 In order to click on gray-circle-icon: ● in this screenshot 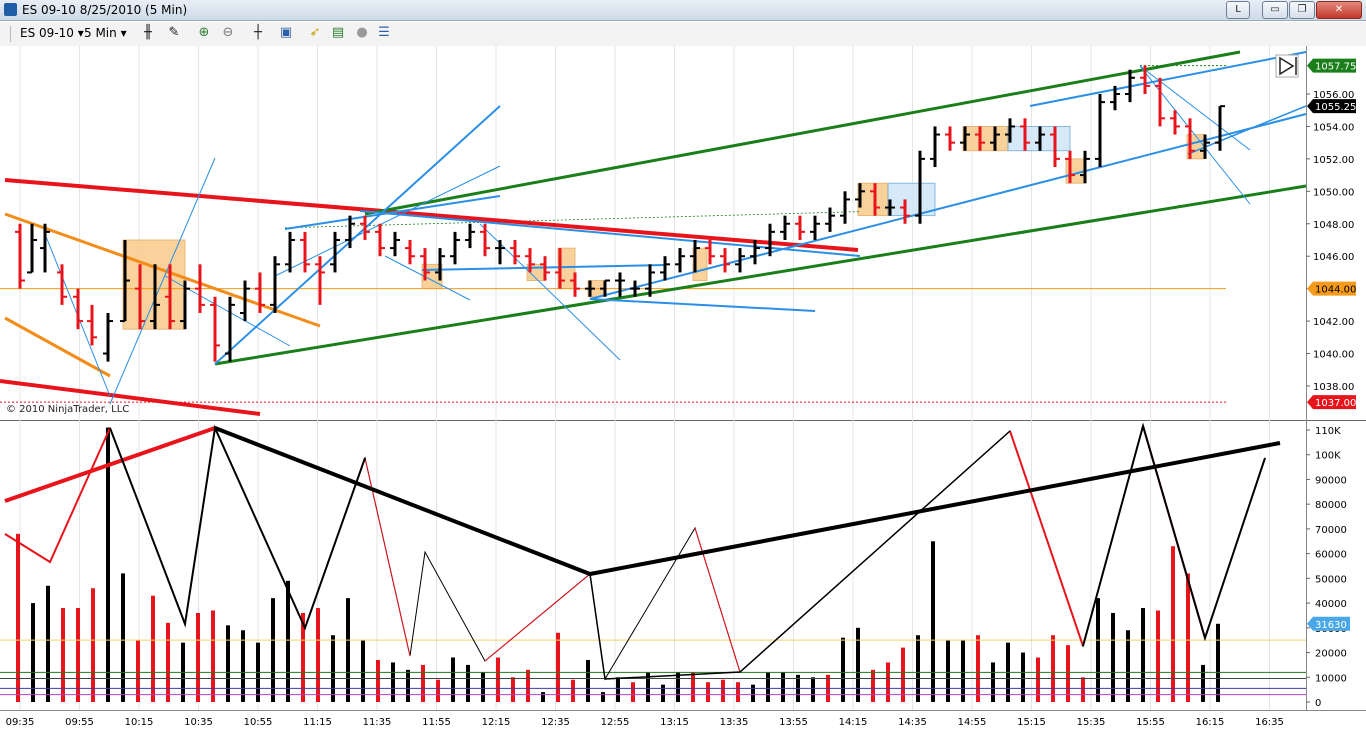, I will do `click(362, 32)`.